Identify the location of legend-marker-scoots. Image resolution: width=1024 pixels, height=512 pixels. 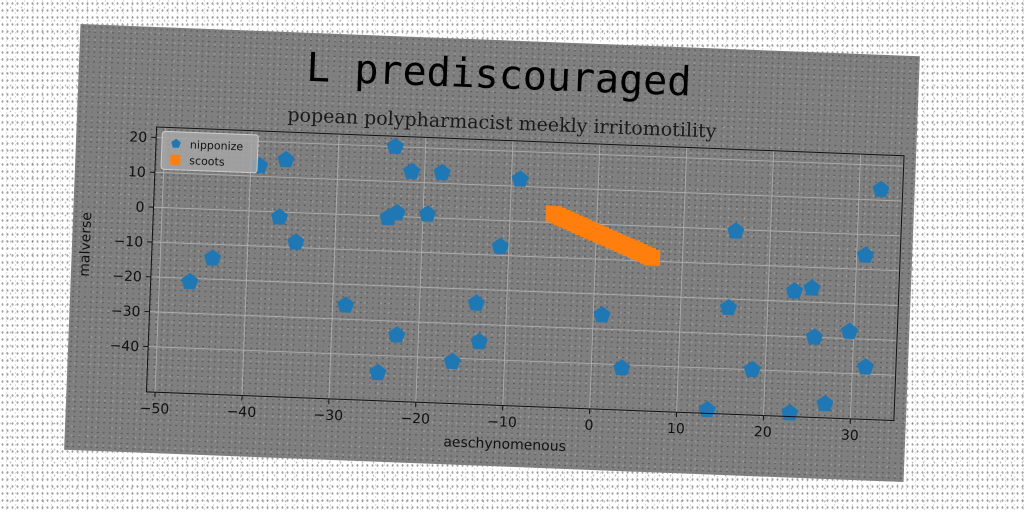
(175, 159).